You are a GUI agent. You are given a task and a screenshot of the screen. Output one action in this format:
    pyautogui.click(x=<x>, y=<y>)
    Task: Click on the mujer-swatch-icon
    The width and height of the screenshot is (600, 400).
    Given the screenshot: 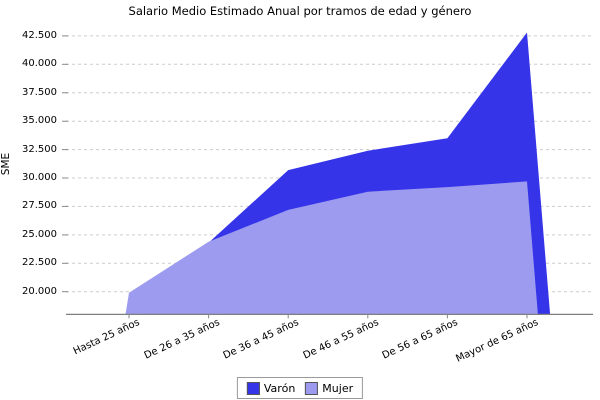 What is the action you would take?
    pyautogui.click(x=312, y=388)
    